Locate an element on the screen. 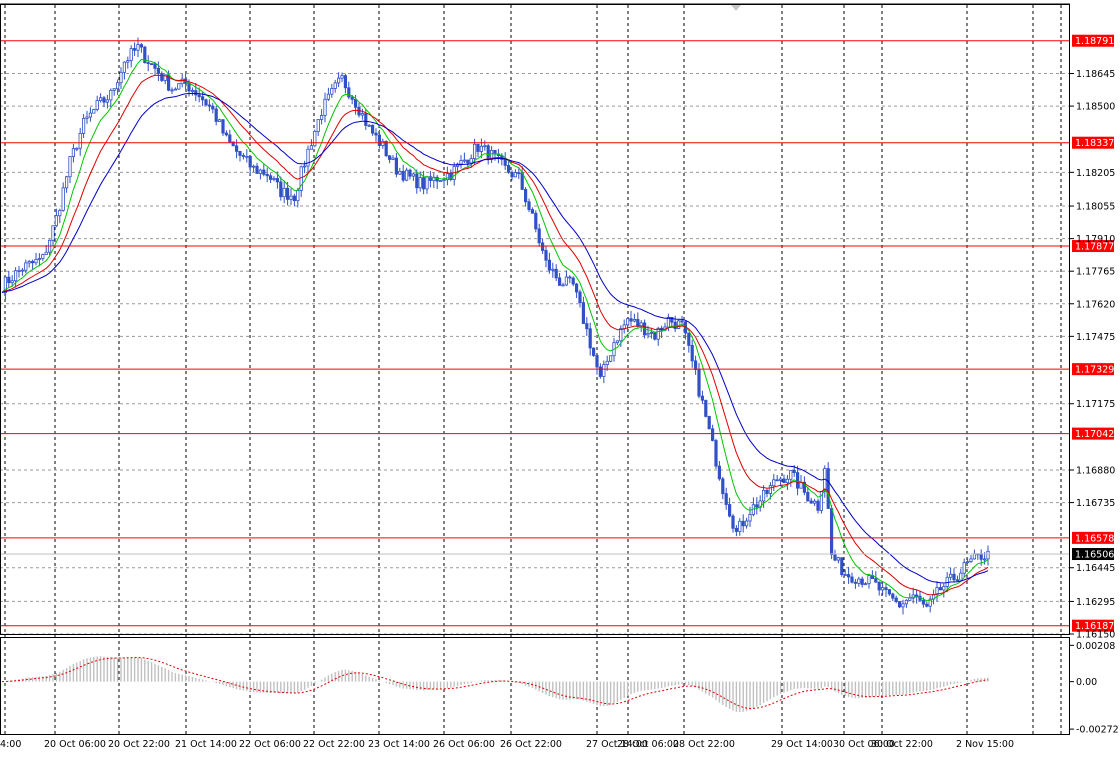 This screenshot has width=1120, height=760. price-tick-label: 1.16445 is located at coordinates (1095, 568).